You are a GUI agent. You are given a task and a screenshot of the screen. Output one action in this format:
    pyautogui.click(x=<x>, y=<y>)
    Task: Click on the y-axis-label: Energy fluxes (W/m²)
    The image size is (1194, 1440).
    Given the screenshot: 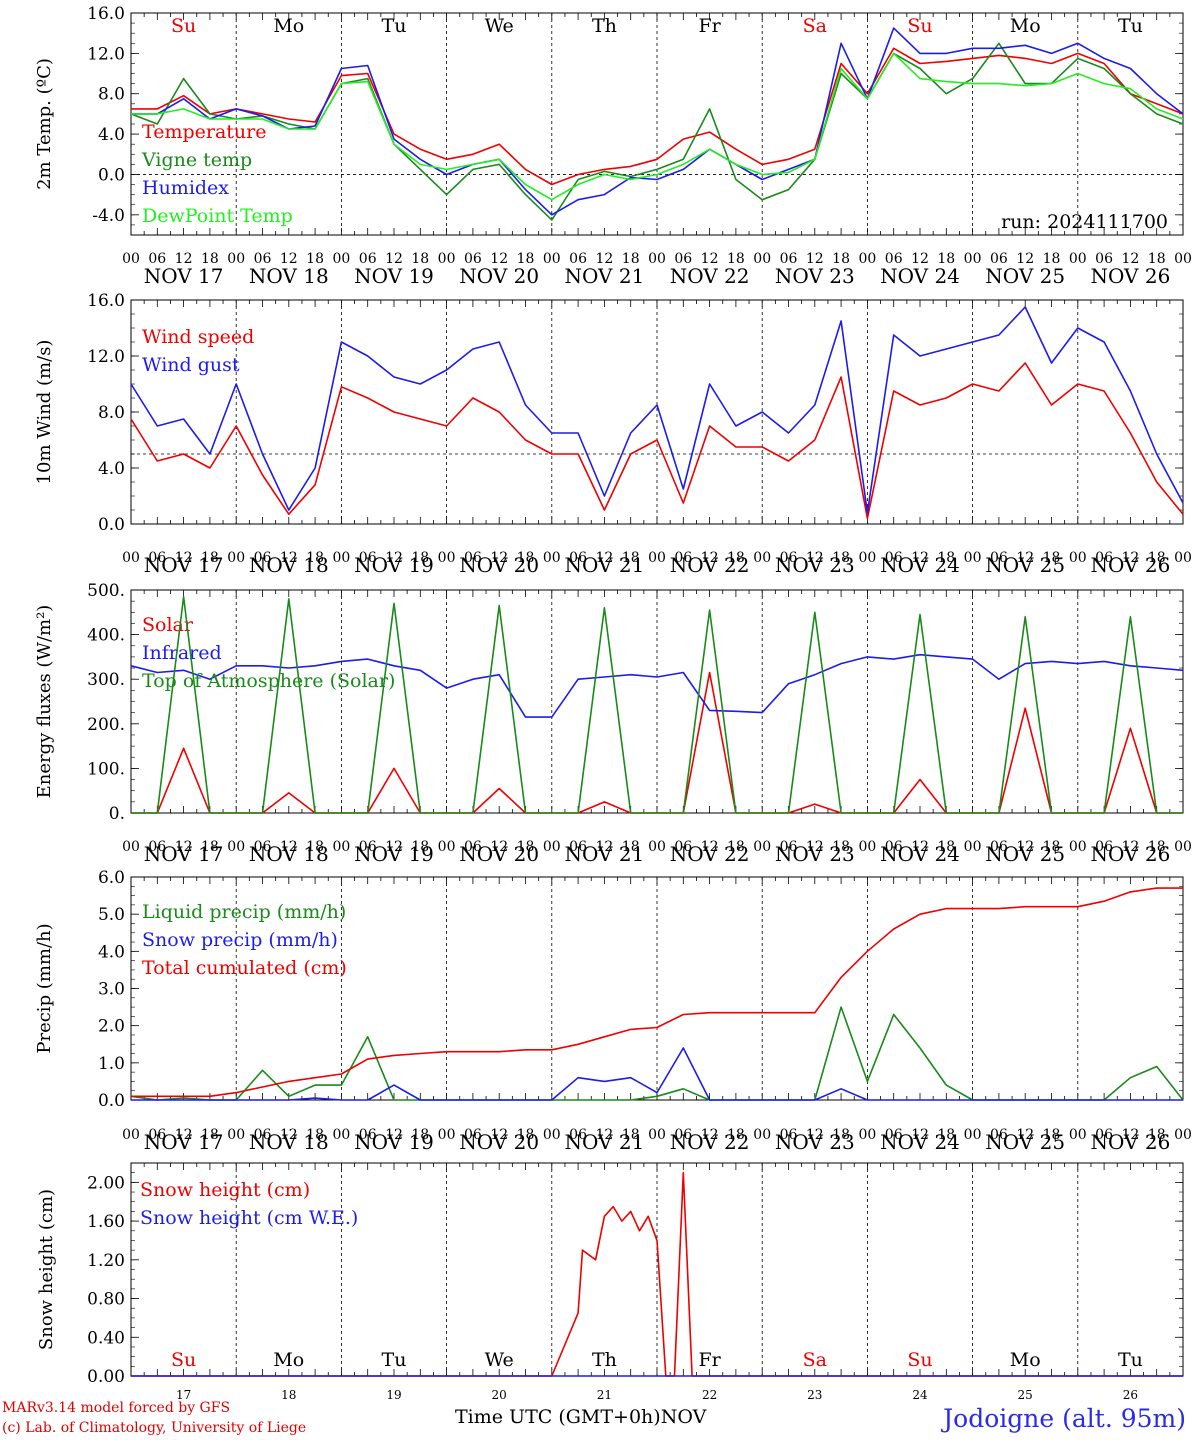 What is the action you would take?
    pyautogui.click(x=44, y=702)
    